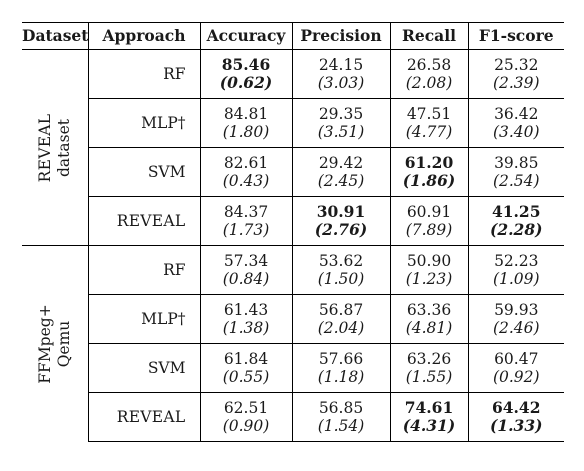 Image resolution: width=584 pixels, height=471 pixels. I want to click on accuracy-cell: 61.43 (1.38), so click(245, 319).